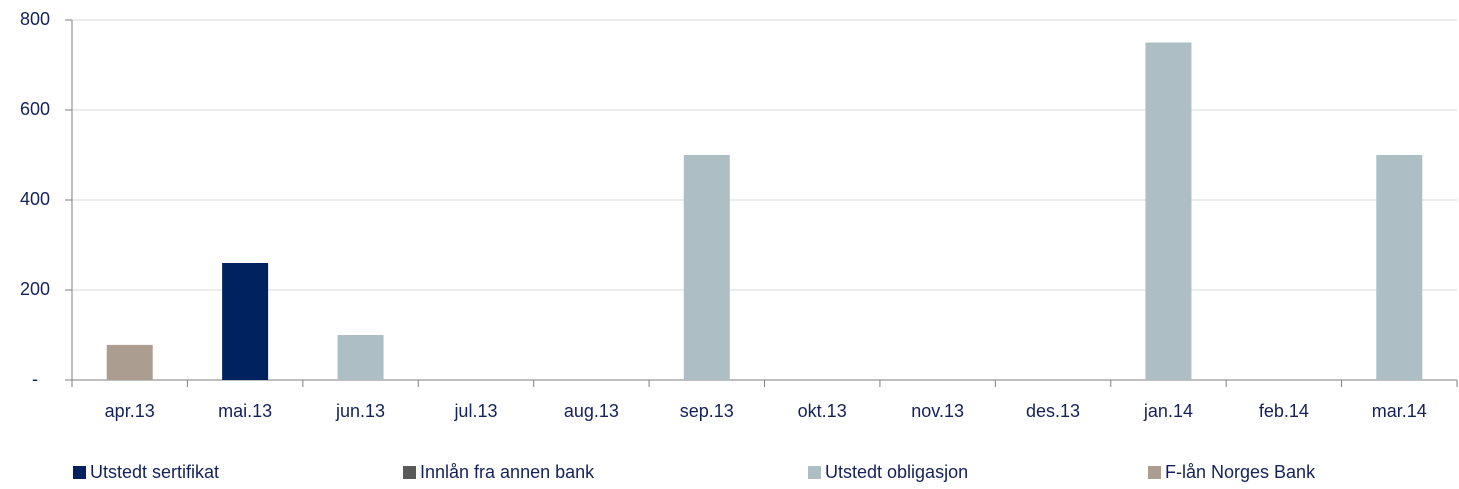  Describe the element at coordinates (822, 411) in the screenshot. I see `x-tick-label: okt.13` at that location.